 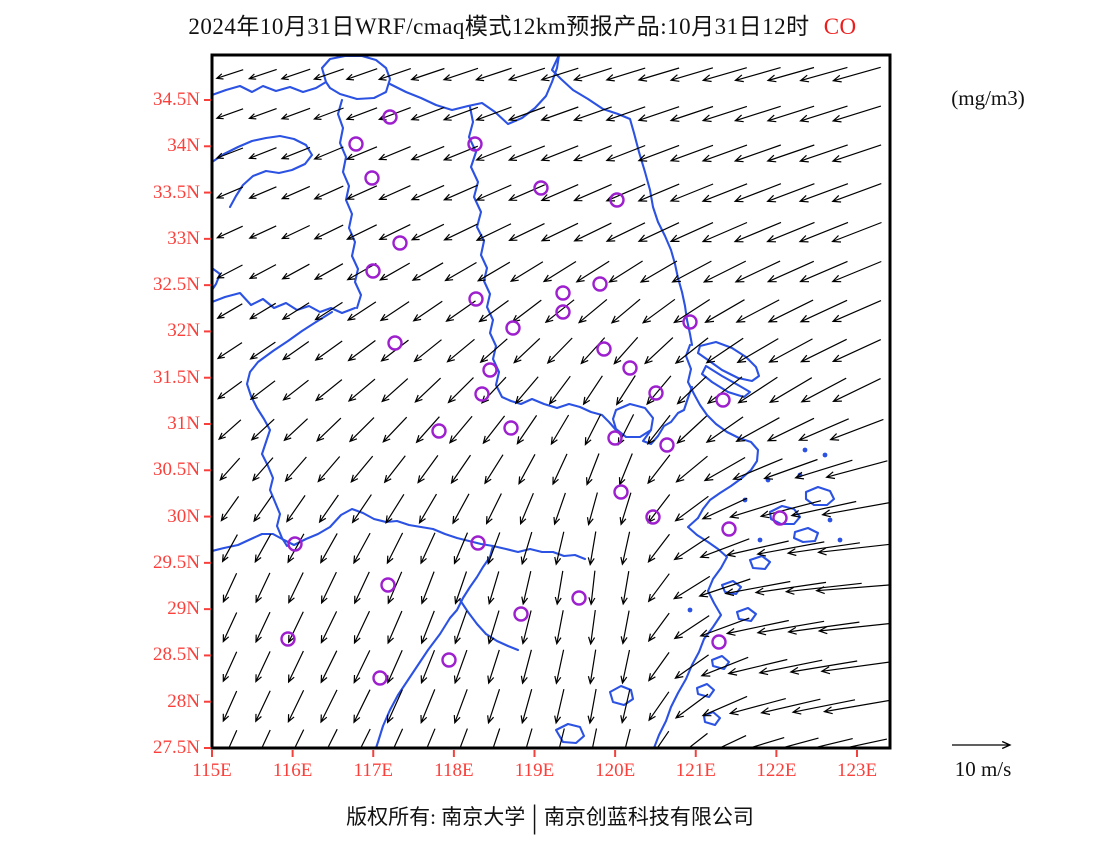 I want to click on lon-tick-label: 115E, so click(x=212, y=770).